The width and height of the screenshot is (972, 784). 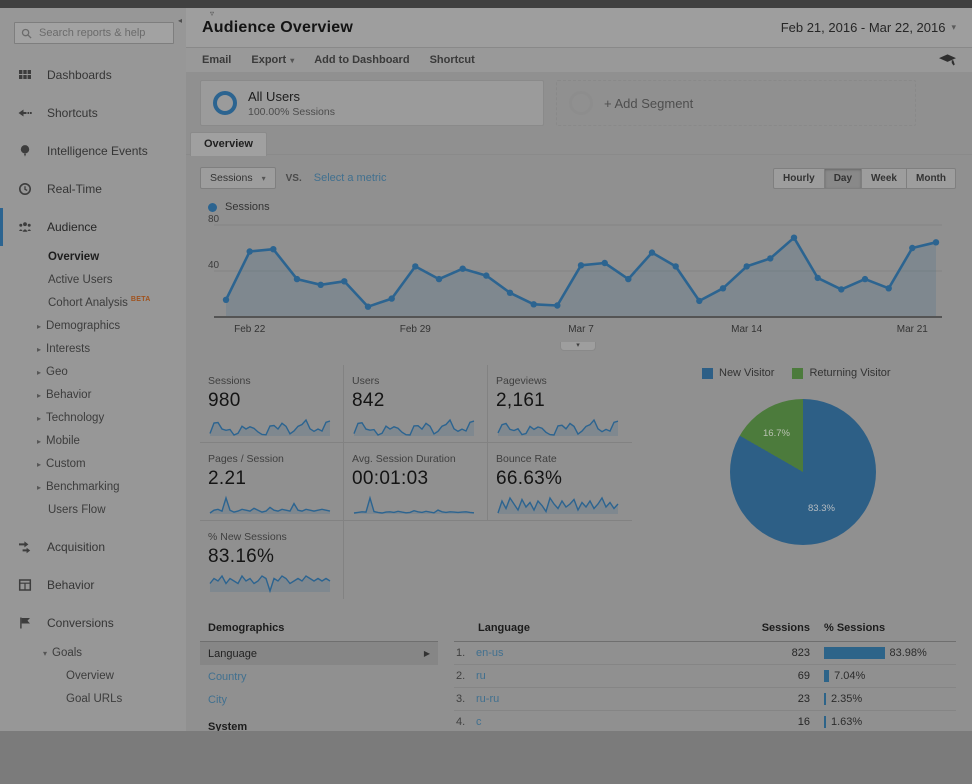 I want to click on education-cap-icon, so click(x=947, y=60).